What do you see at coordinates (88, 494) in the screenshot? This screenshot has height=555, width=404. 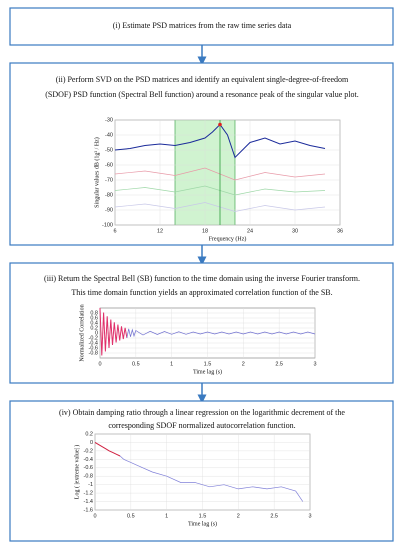 I see `y-tick-label: -1.2` at bounding box center [88, 494].